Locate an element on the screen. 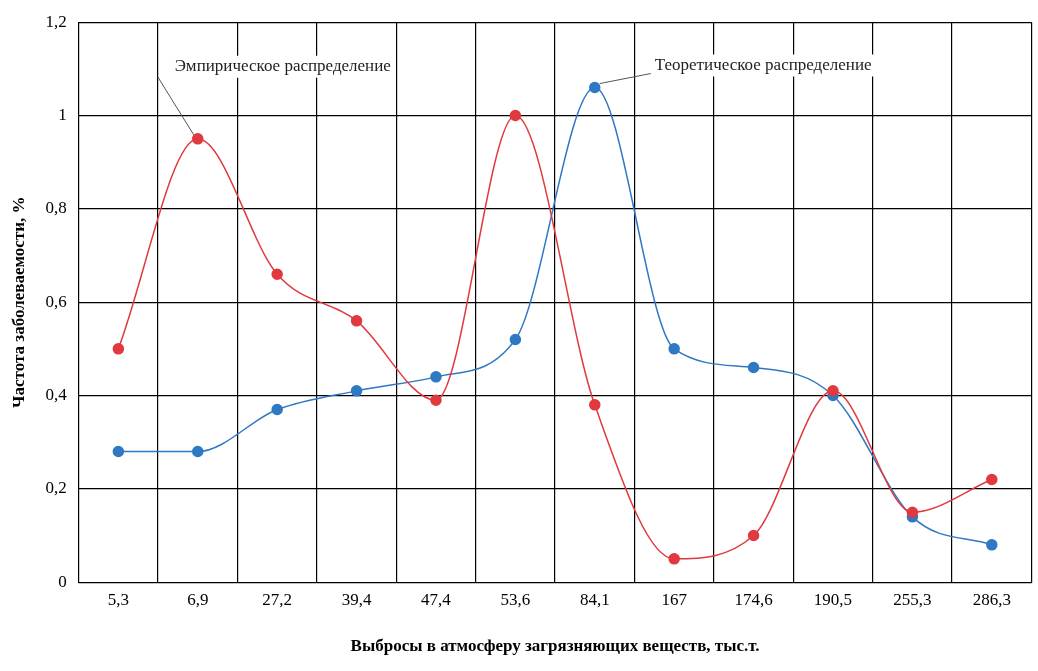 This screenshot has width=1038, height=671. y-tick-label: 1 is located at coordinates (62, 114).